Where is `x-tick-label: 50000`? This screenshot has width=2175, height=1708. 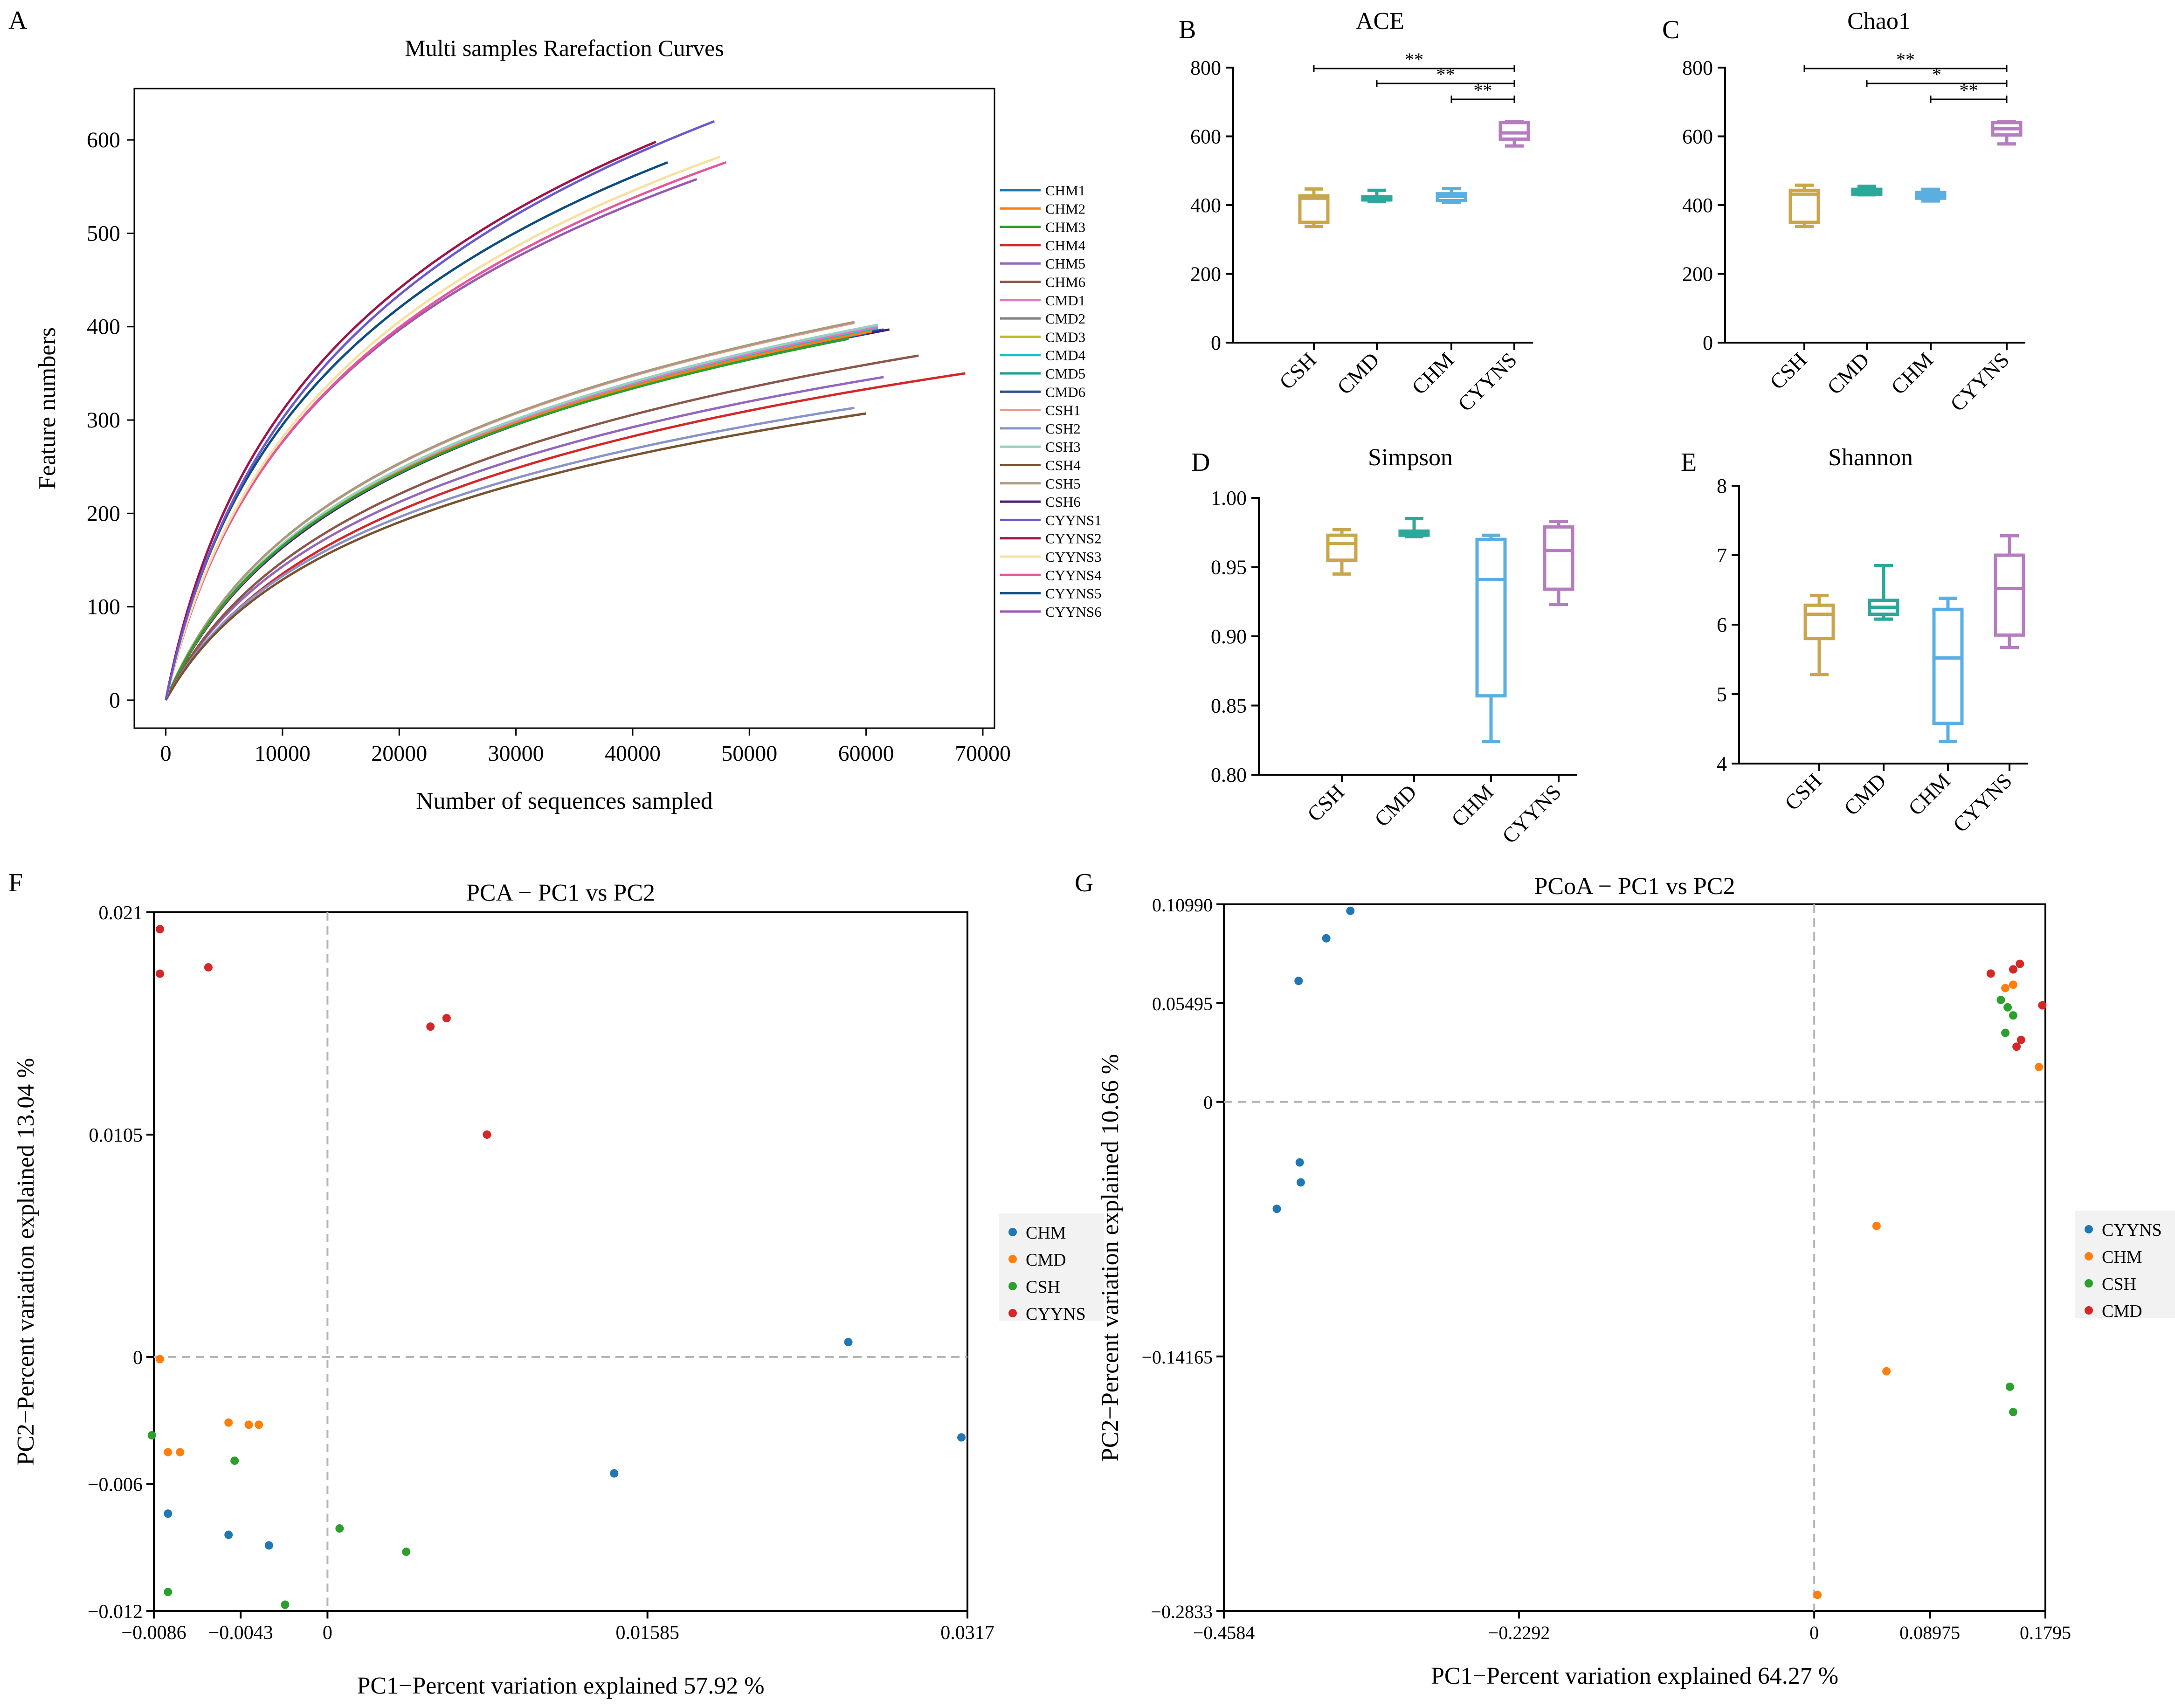
x-tick-label: 50000 is located at coordinates (749, 754).